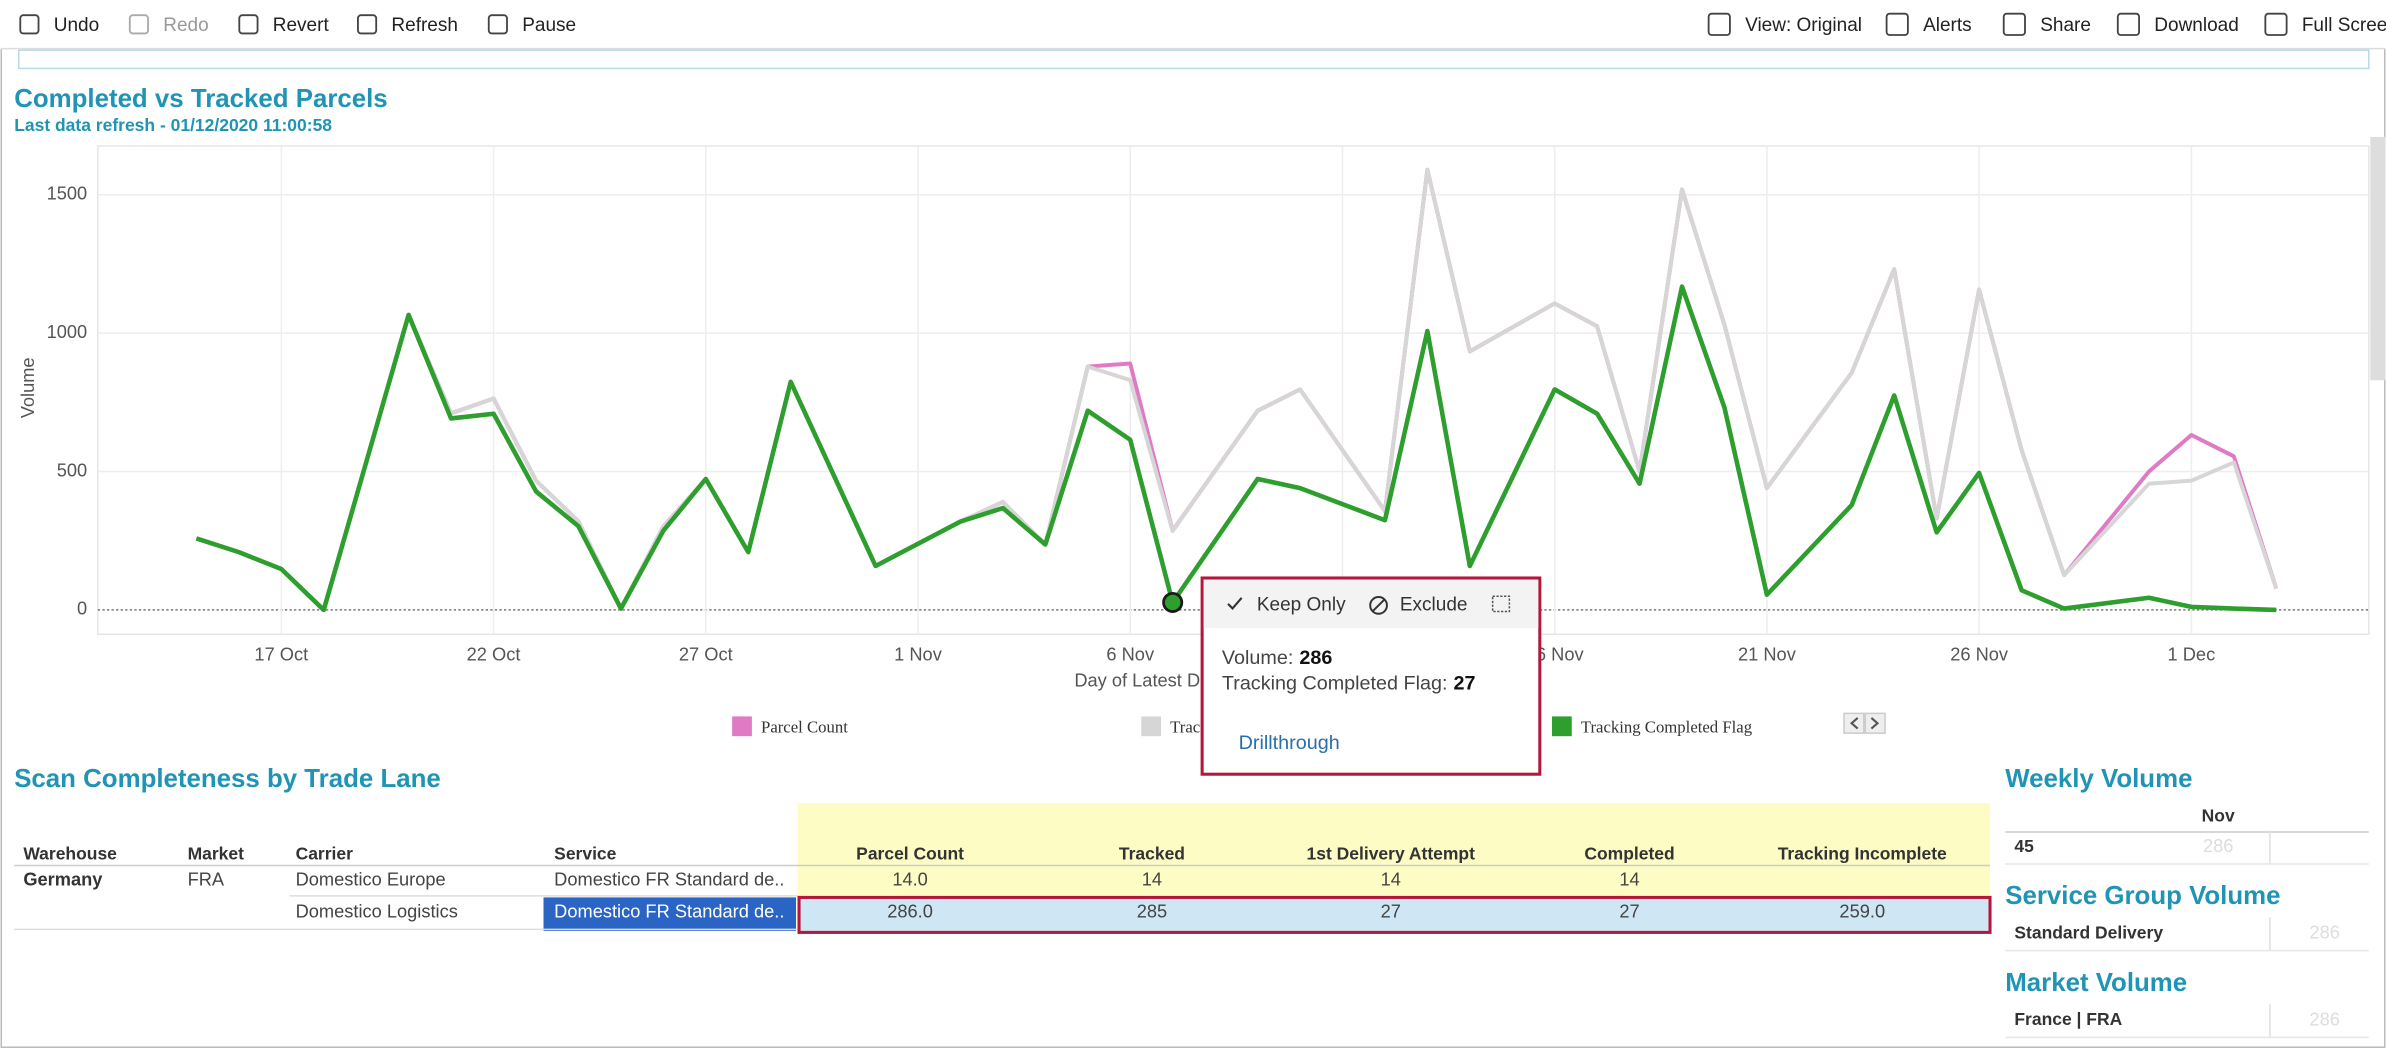 The height and width of the screenshot is (1048, 2386). I want to click on measure-header-bg, so click(1394, 850).